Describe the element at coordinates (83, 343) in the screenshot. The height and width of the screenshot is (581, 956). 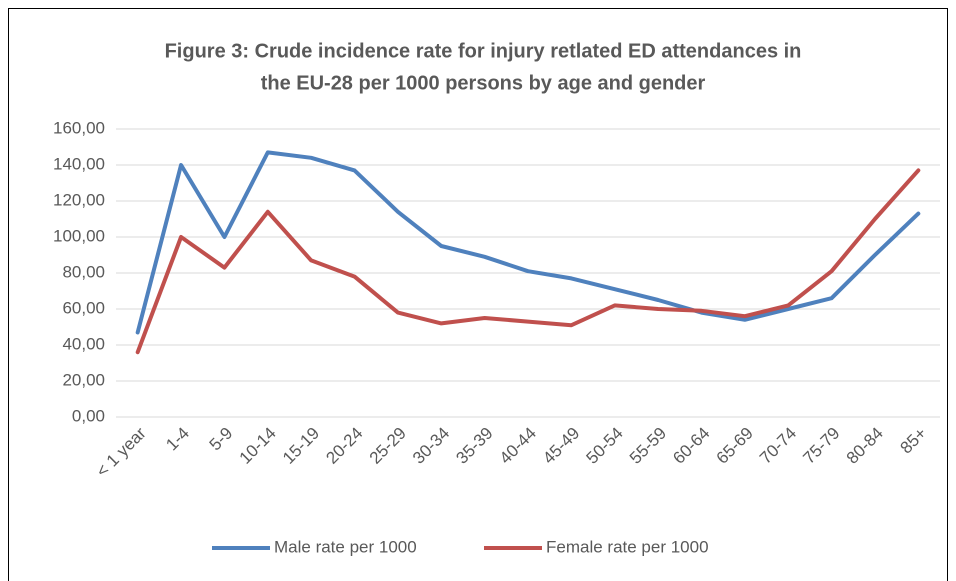
I see `y-tick-label: 40,00` at that location.